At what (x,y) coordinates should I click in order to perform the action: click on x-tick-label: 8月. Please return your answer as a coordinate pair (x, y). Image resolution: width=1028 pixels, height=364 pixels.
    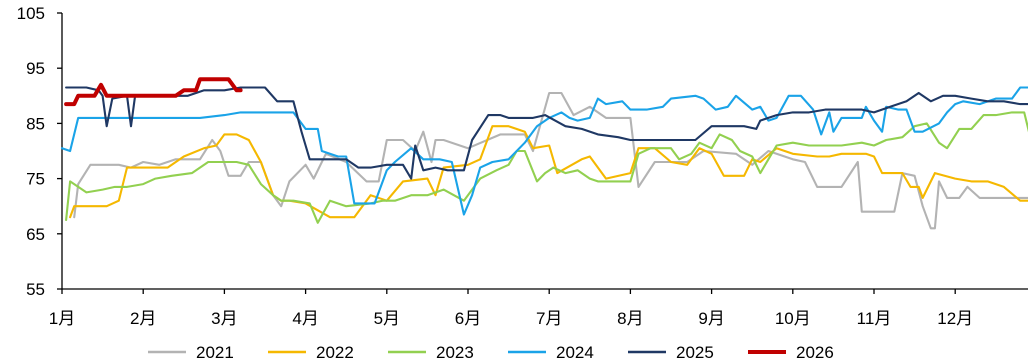
    Looking at the image, I should click on (630, 318).